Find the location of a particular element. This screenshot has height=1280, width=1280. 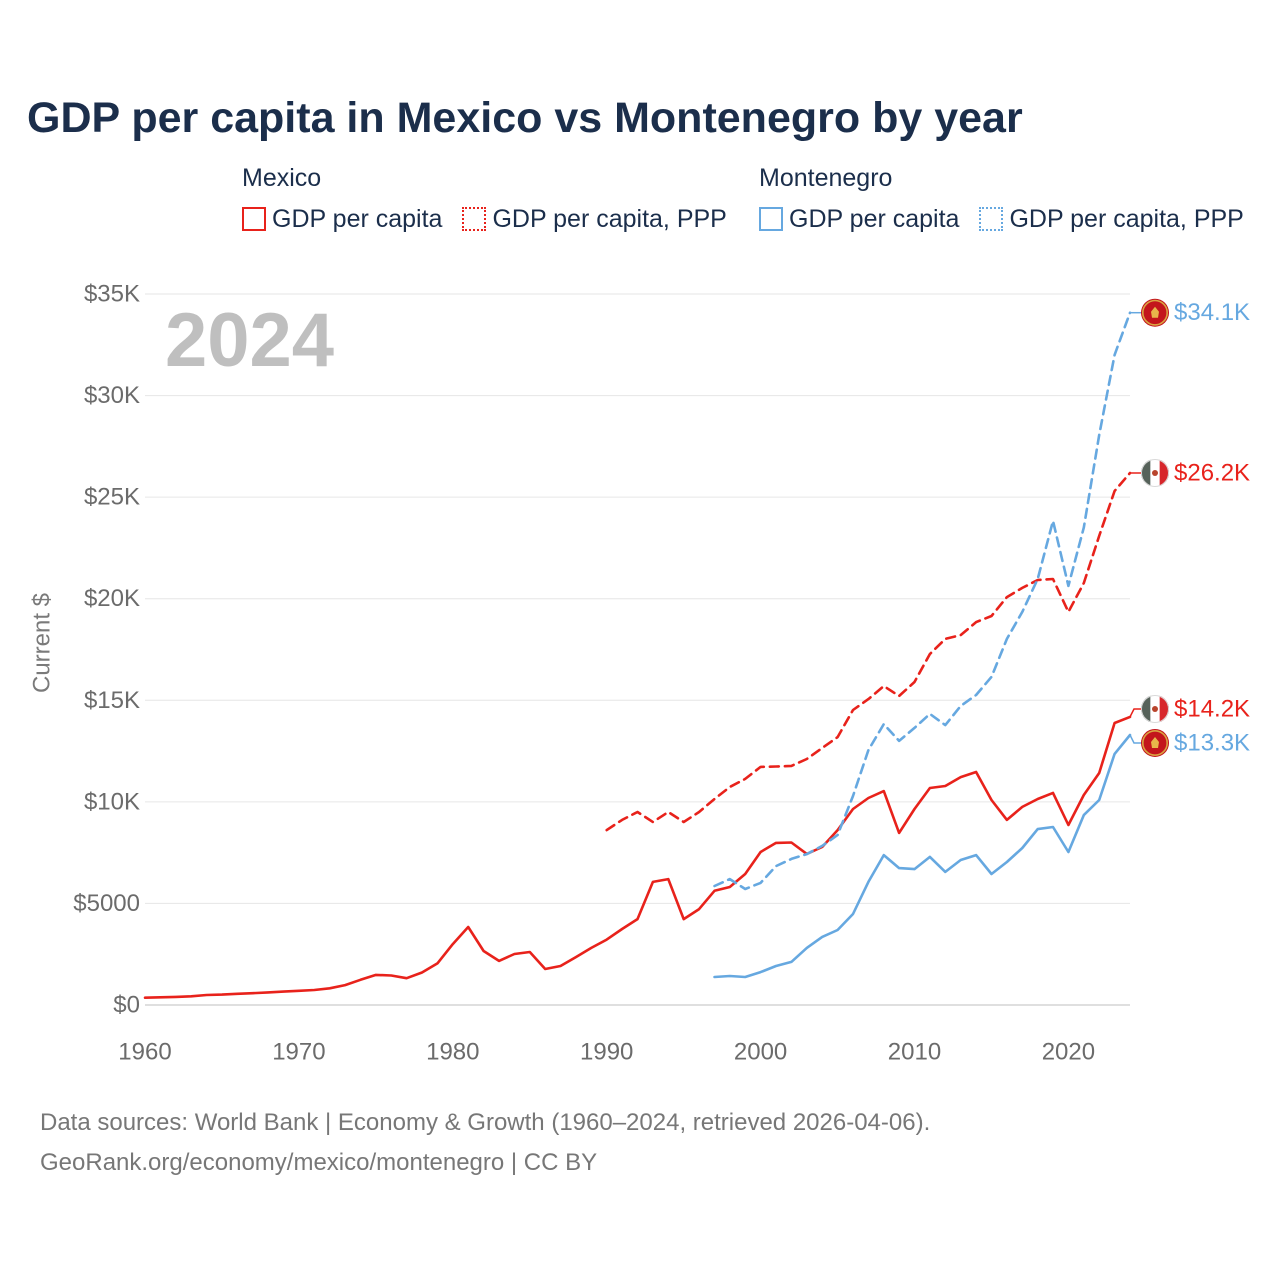

y-axis-title: Current $ is located at coordinates (42, 643).